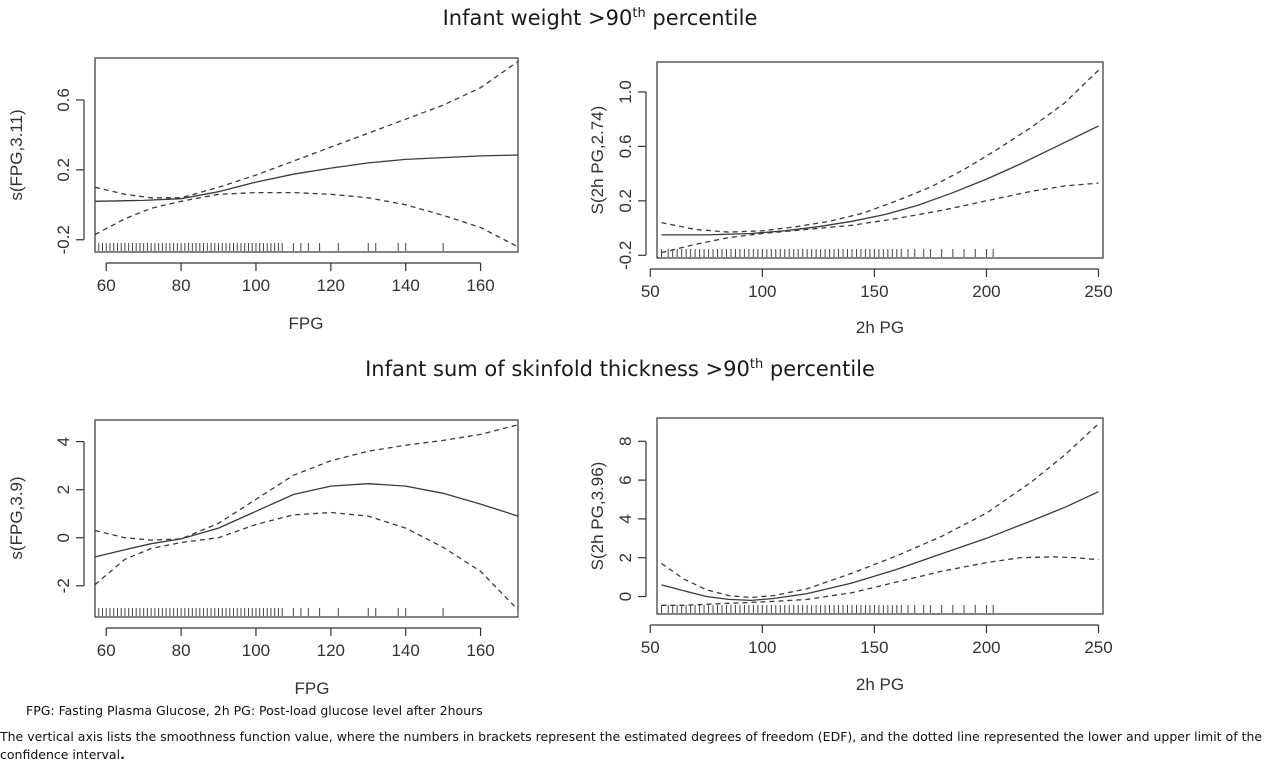  I want to click on title-skinfold-sup: th, so click(756, 364).